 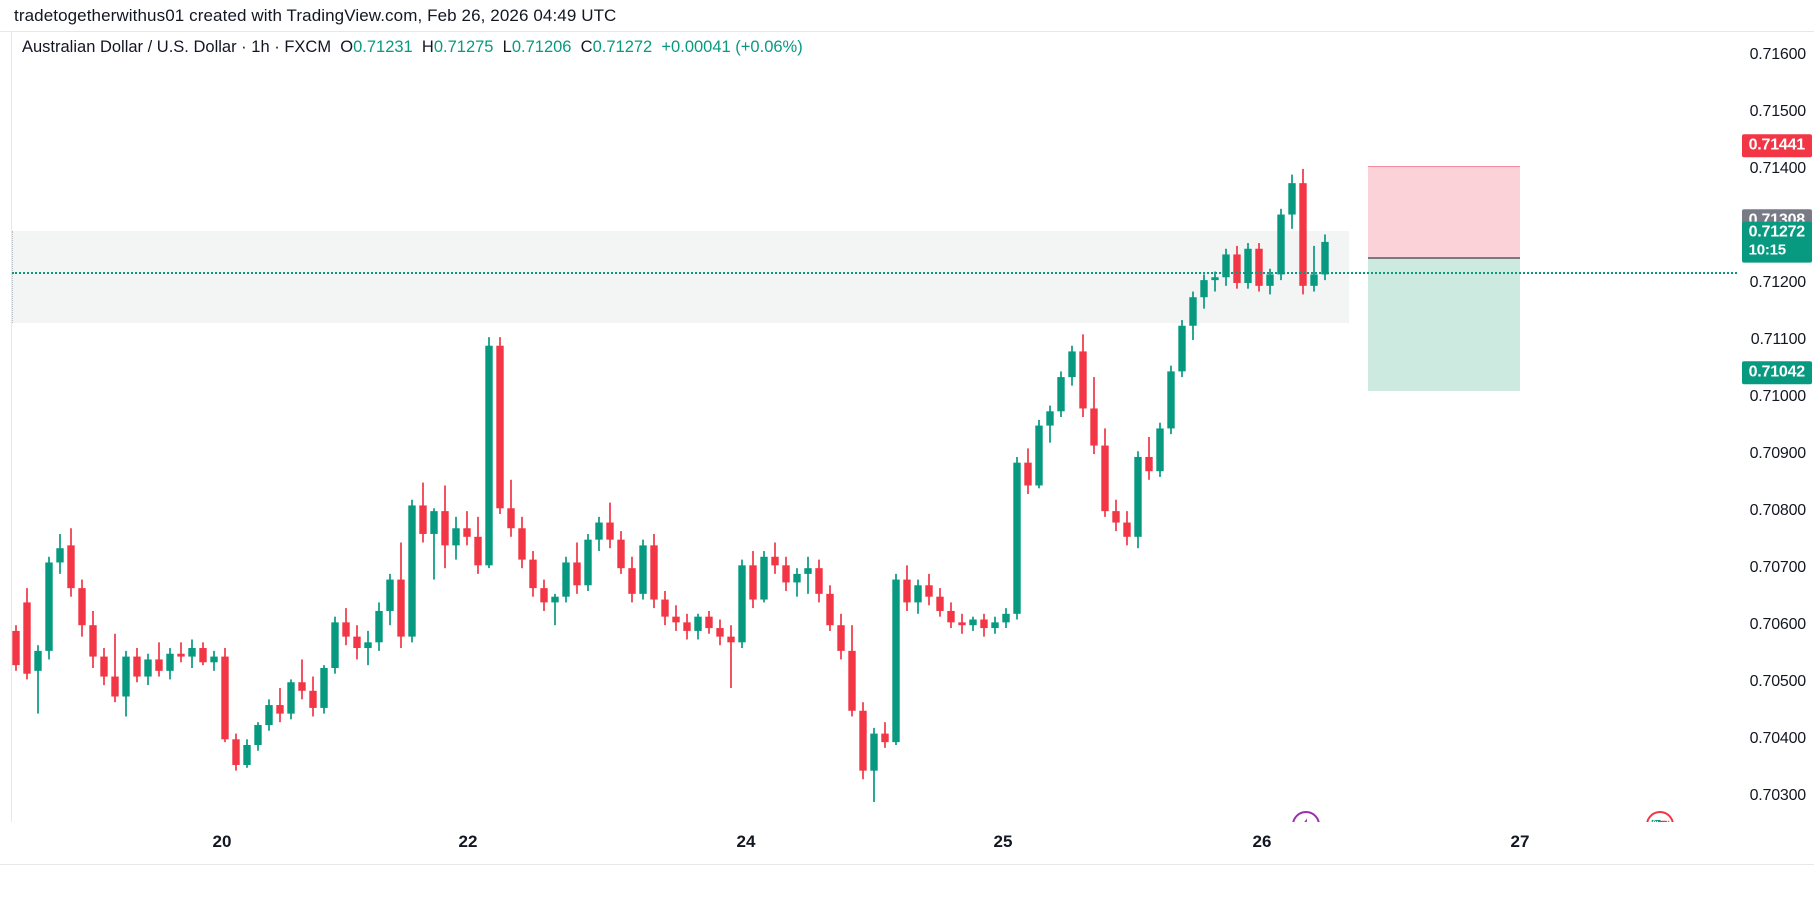 I want to click on time-tick-20: 20, so click(x=222, y=841).